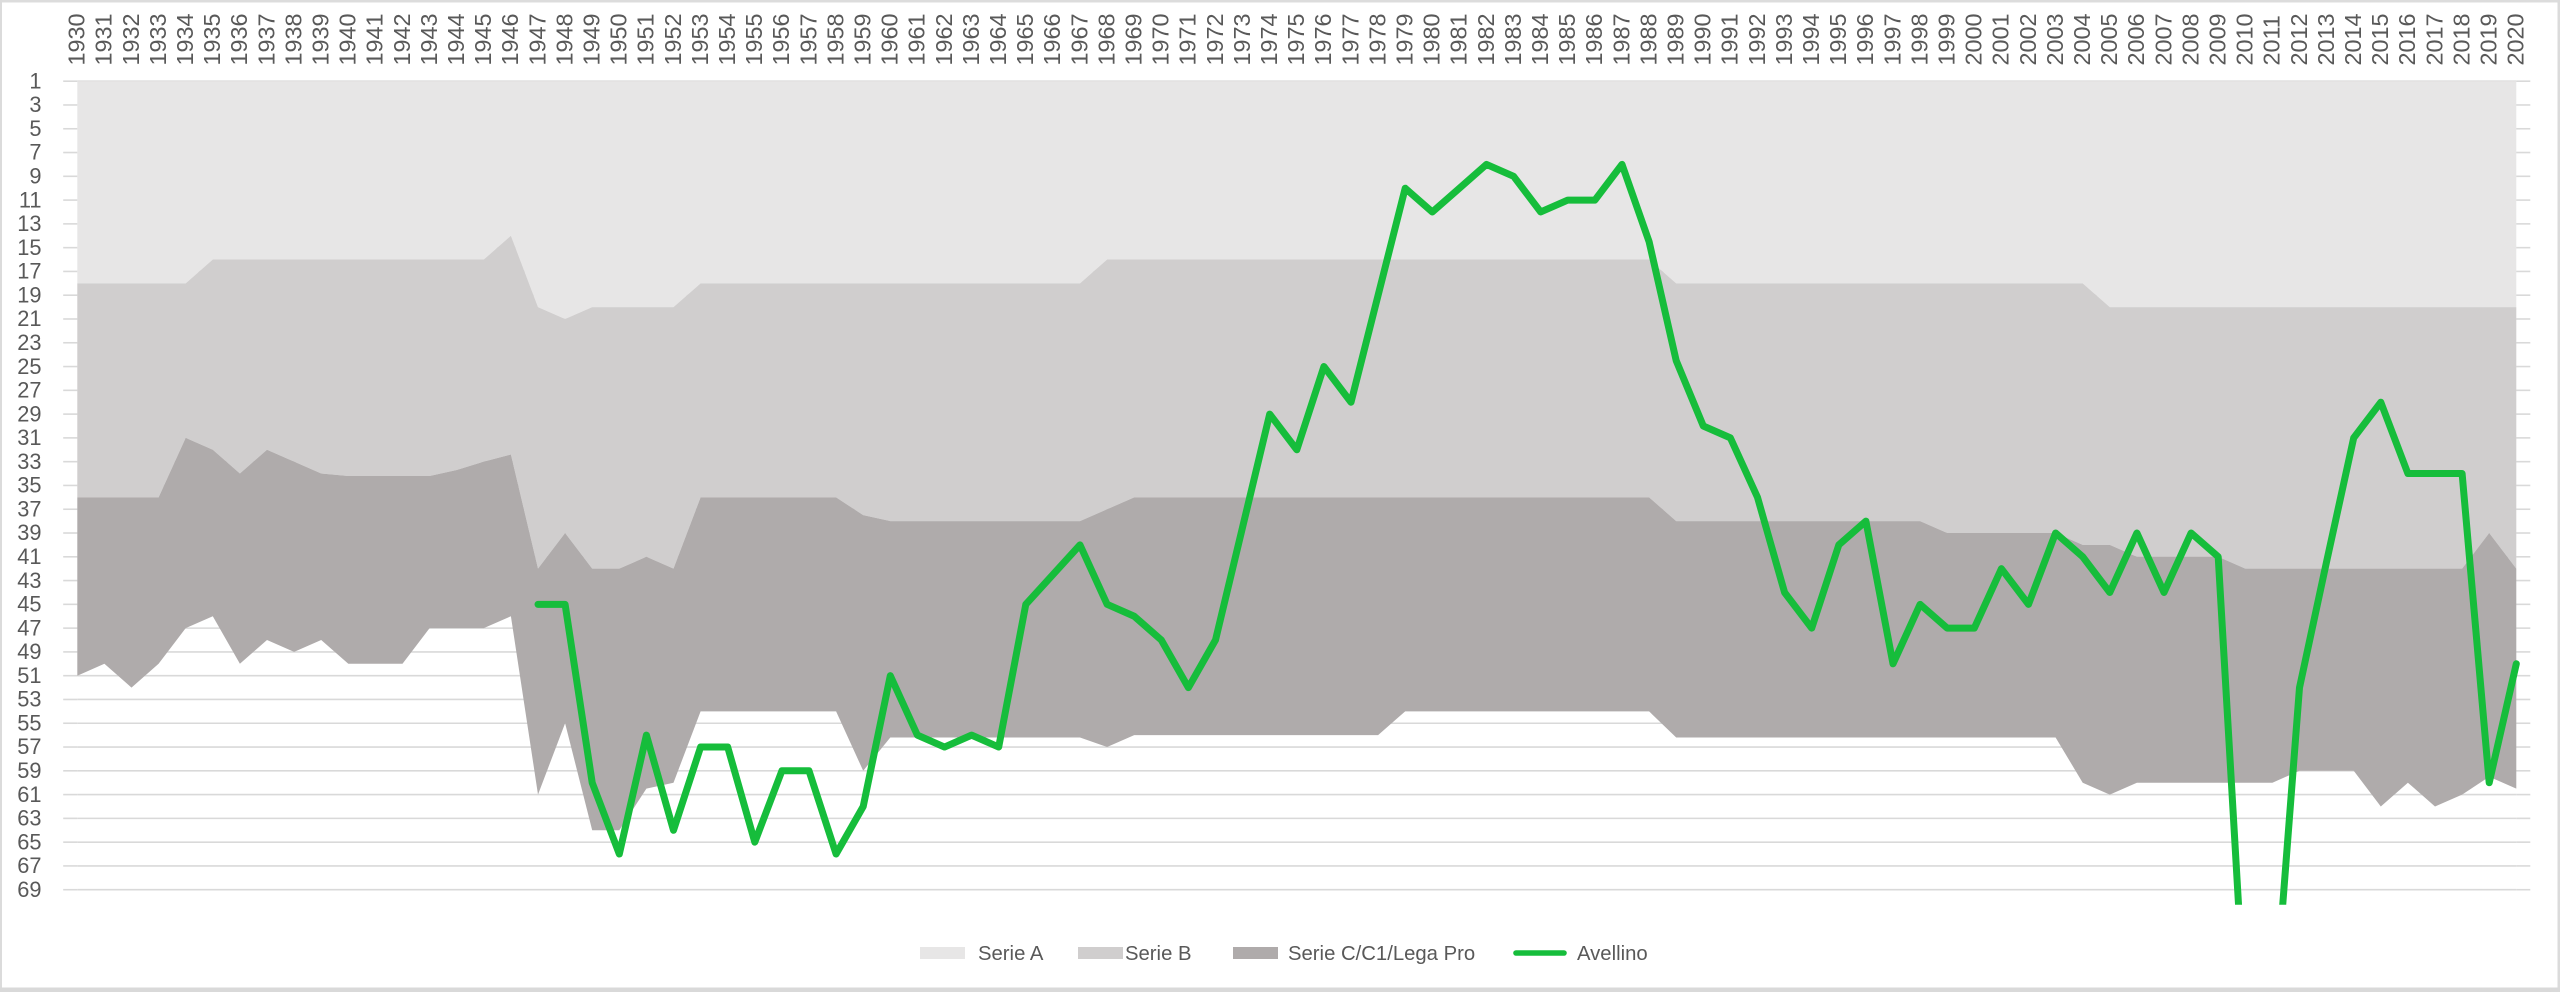  I want to click on svg-text: 63, so click(29, 818).